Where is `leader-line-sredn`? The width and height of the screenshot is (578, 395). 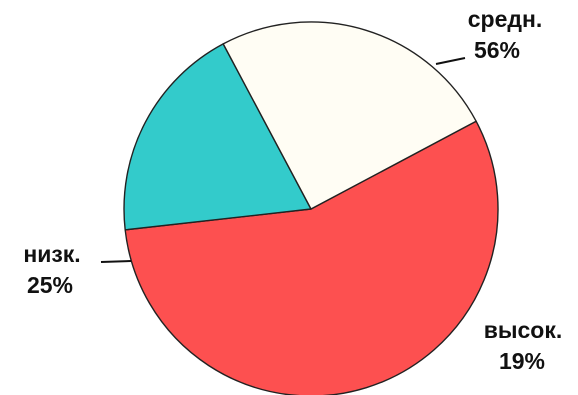 leader-line-sredn is located at coordinates (450, 61).